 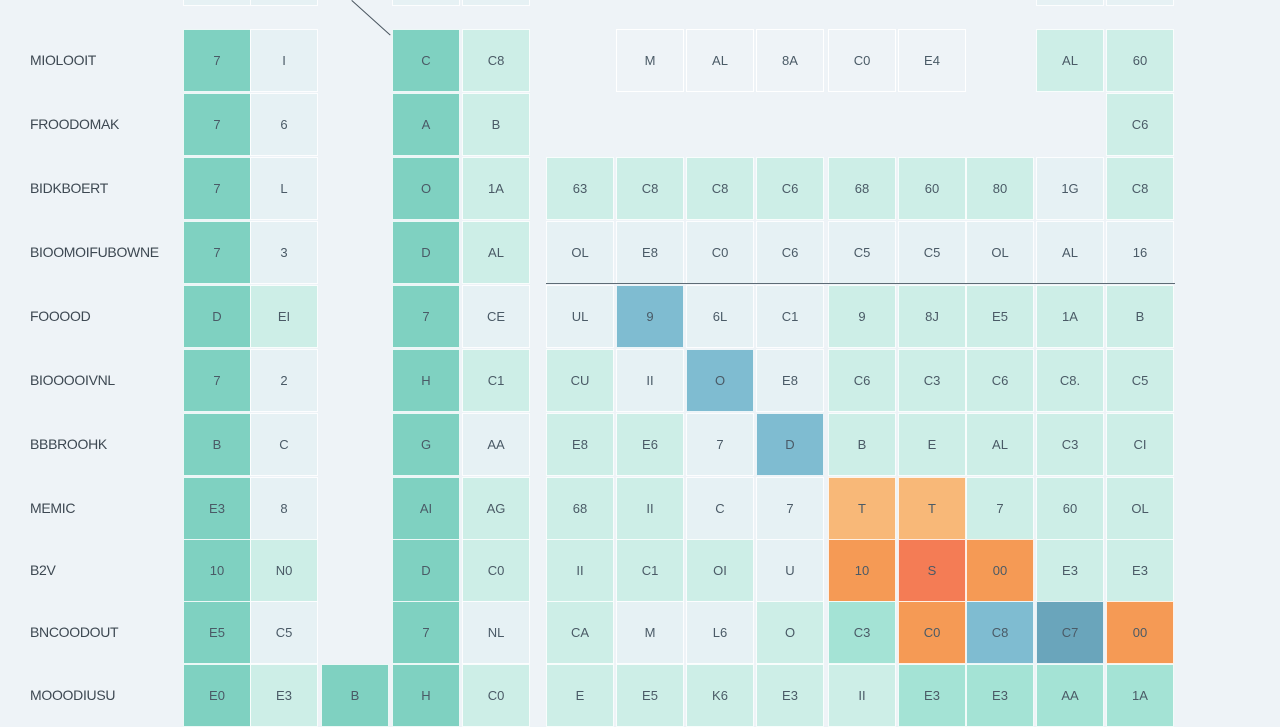 What do you see at coordinates (650, 316) in the screenshot?
I see `heatmap-cell-r4-c6: 9` at bounding box center [650, 316].